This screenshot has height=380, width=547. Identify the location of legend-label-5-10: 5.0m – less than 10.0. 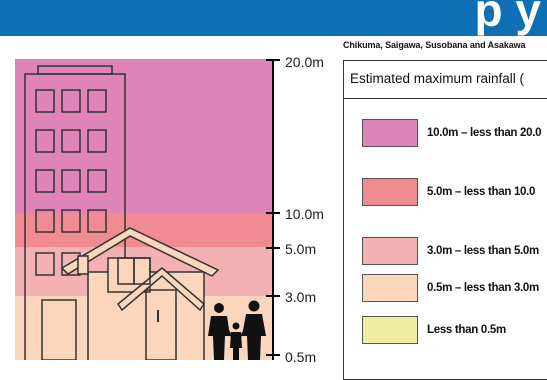
(481, 192).